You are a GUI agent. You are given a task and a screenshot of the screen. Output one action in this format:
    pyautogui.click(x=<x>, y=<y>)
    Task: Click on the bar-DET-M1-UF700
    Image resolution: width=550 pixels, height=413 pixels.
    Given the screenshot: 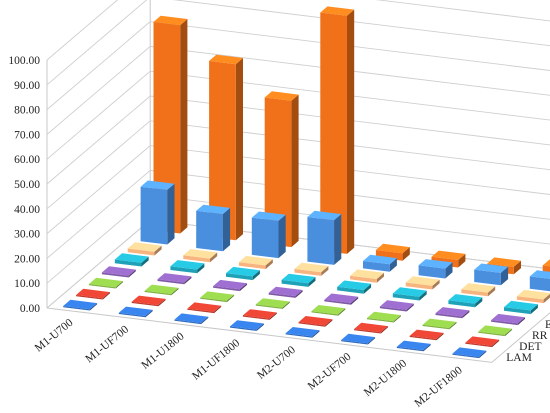 What is the action you would take?
    pyautogui.click(x=148, y=301)
    